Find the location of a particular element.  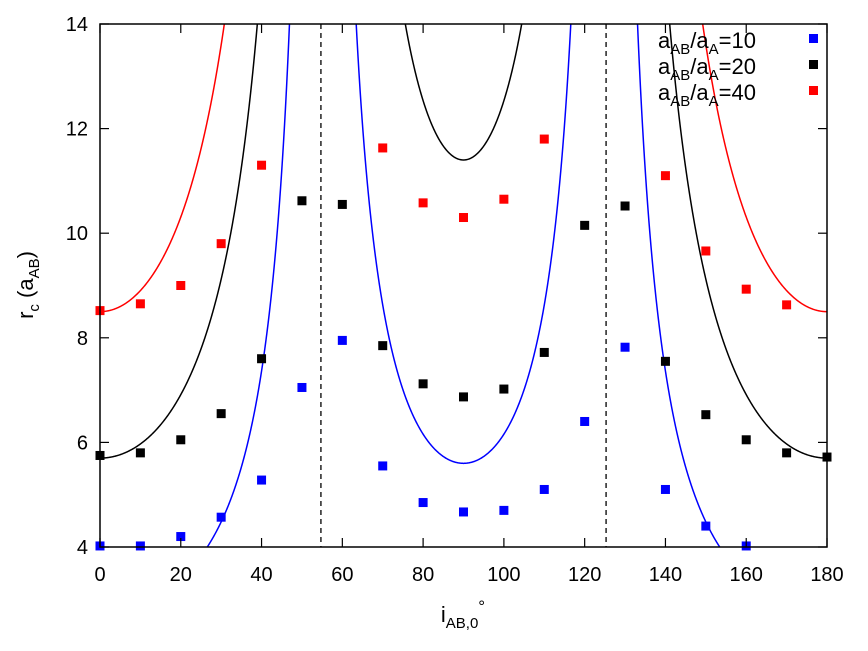

x-axis-title: iAB,0° is located at coordinates (463, 614).